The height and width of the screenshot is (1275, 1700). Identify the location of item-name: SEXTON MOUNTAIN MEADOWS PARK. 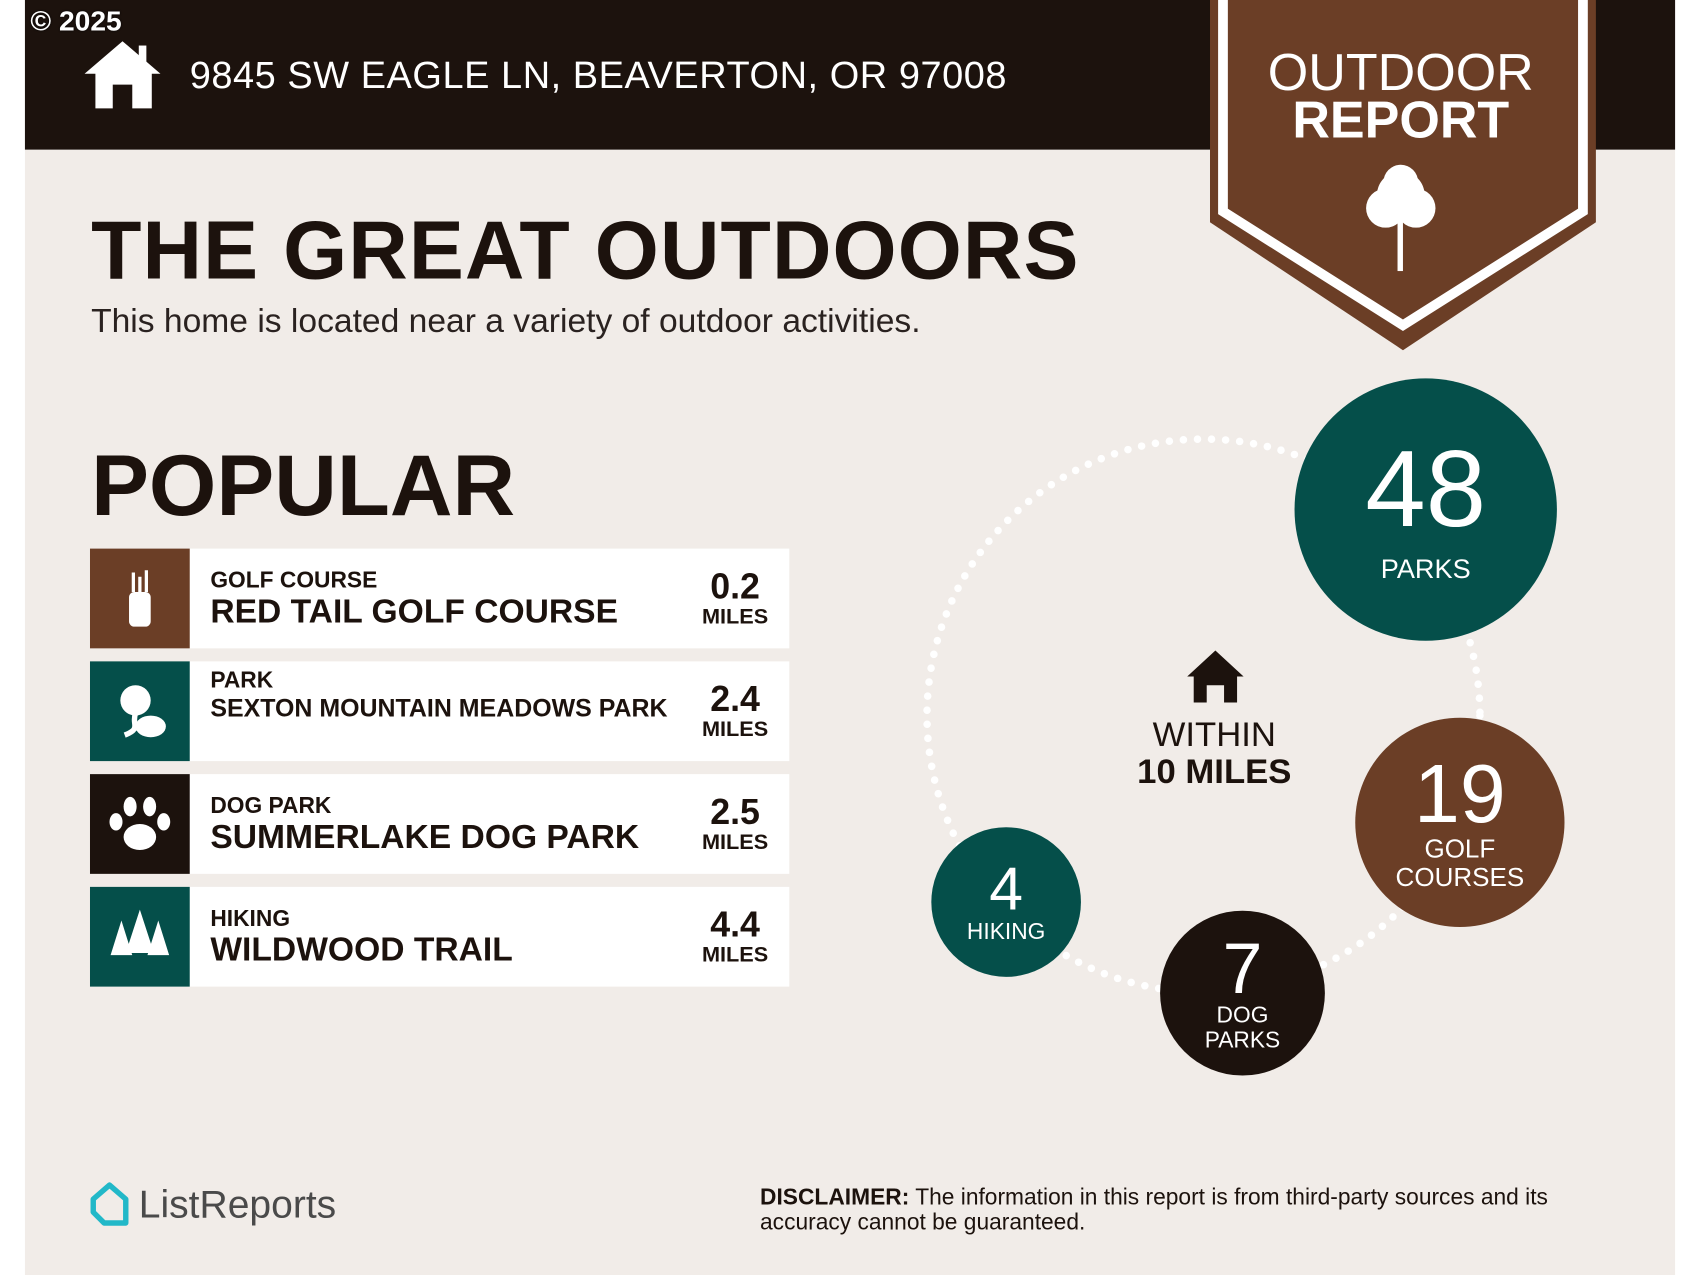
(439, 708).